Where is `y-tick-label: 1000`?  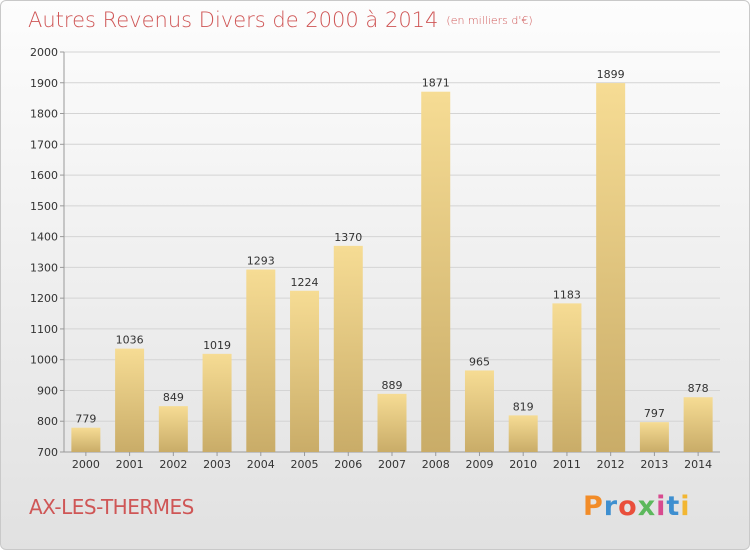
y-tick-label: 1000 is located at coordinates (44, 360).